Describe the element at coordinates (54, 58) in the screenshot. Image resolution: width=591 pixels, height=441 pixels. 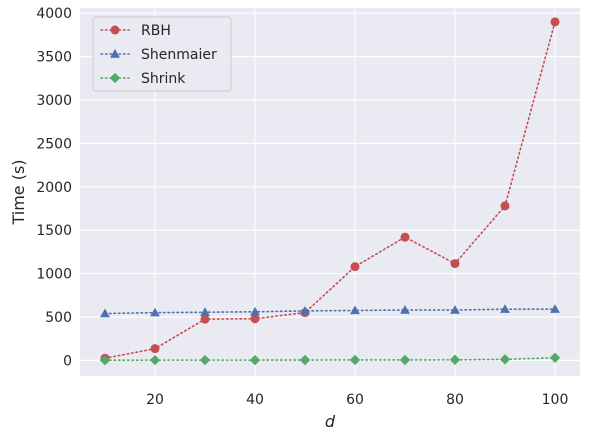
I see `y-tick-label: 3500` at that location.